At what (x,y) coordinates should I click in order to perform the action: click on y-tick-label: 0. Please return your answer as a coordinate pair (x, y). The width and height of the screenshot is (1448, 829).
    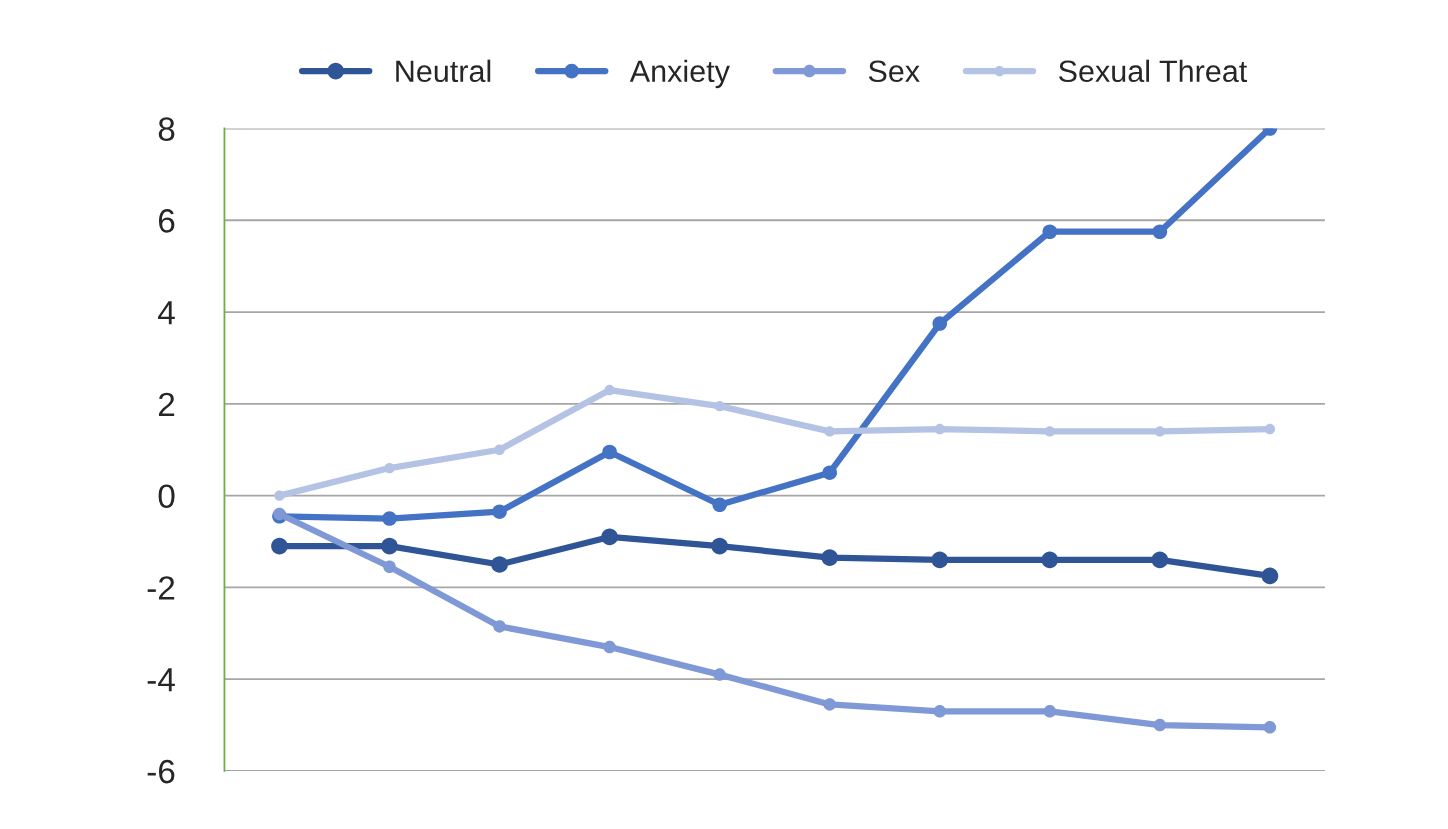
    Looking at the image, I should click on (166, 496).